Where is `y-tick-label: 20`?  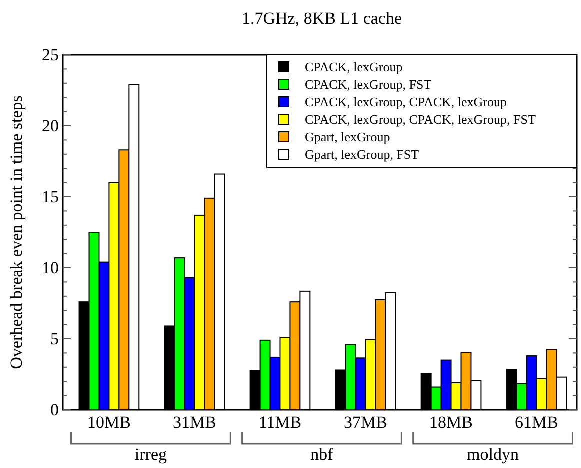
y-tick-label: 20 is located at coordinates (50, 126).